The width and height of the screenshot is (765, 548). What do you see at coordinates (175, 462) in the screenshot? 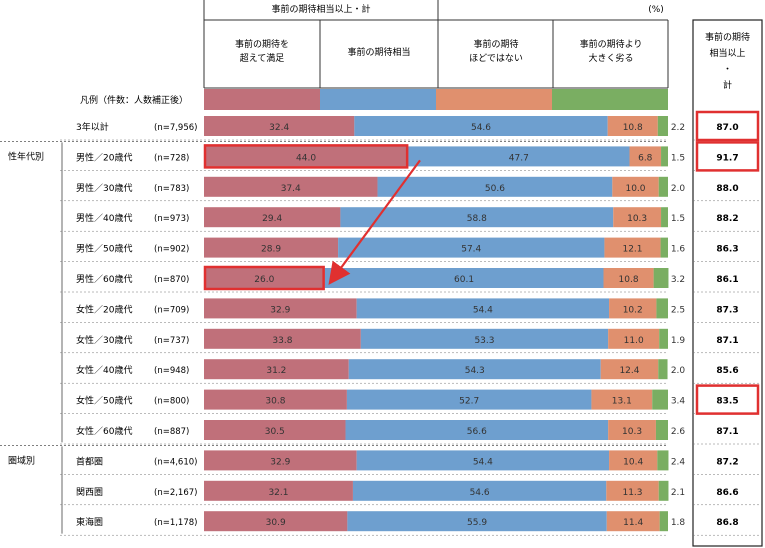
I see `row-n-label: (n=4,610)` at bounding box center [175, 462].